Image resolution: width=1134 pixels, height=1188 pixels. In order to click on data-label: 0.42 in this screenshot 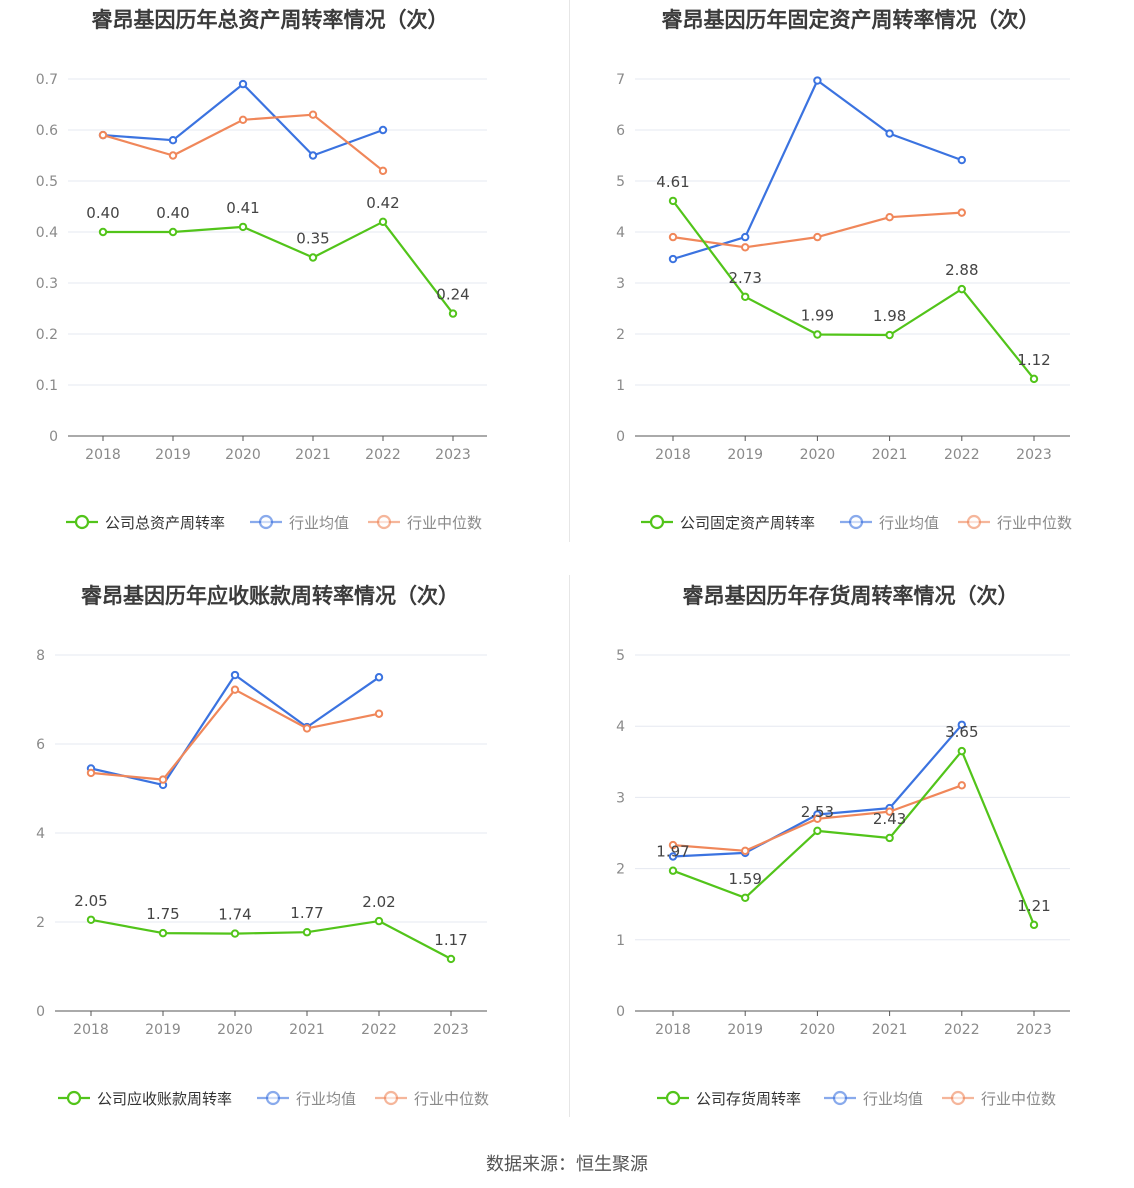, I will do `click(382, 203)`.